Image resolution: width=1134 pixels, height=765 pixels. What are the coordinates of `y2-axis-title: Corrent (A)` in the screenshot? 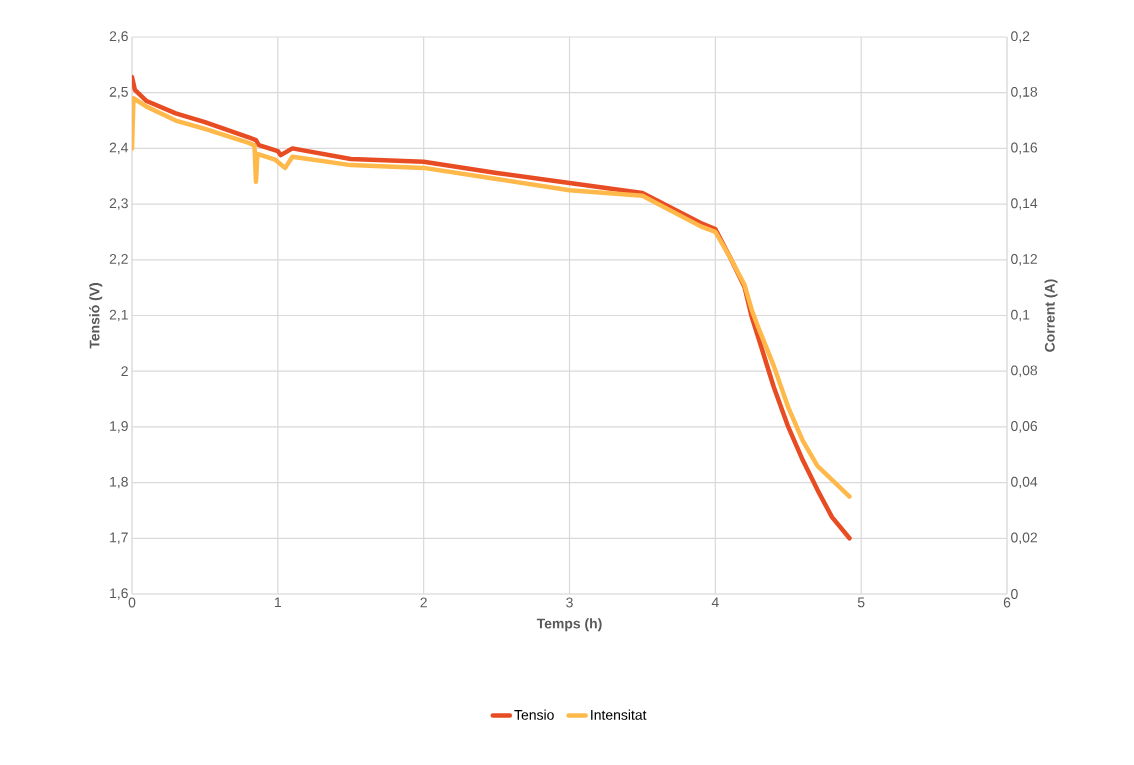 It's located at (1051, 315).